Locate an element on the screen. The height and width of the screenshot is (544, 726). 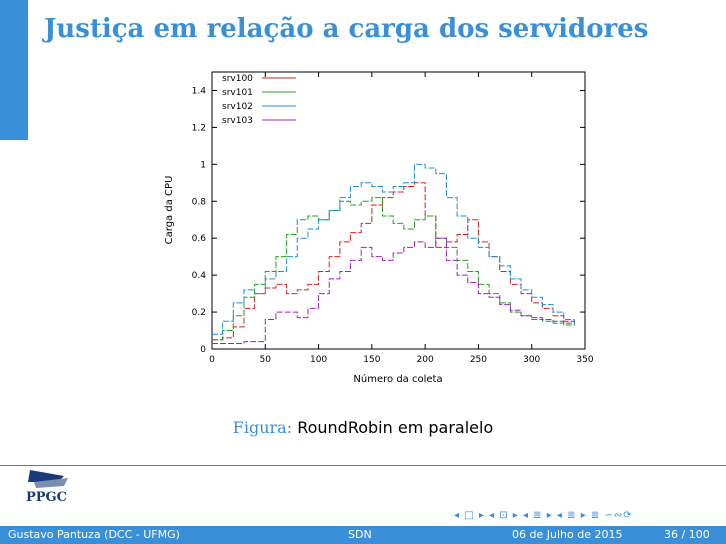
y-tick-label: 1.4 is located at coordinates (199, 91).